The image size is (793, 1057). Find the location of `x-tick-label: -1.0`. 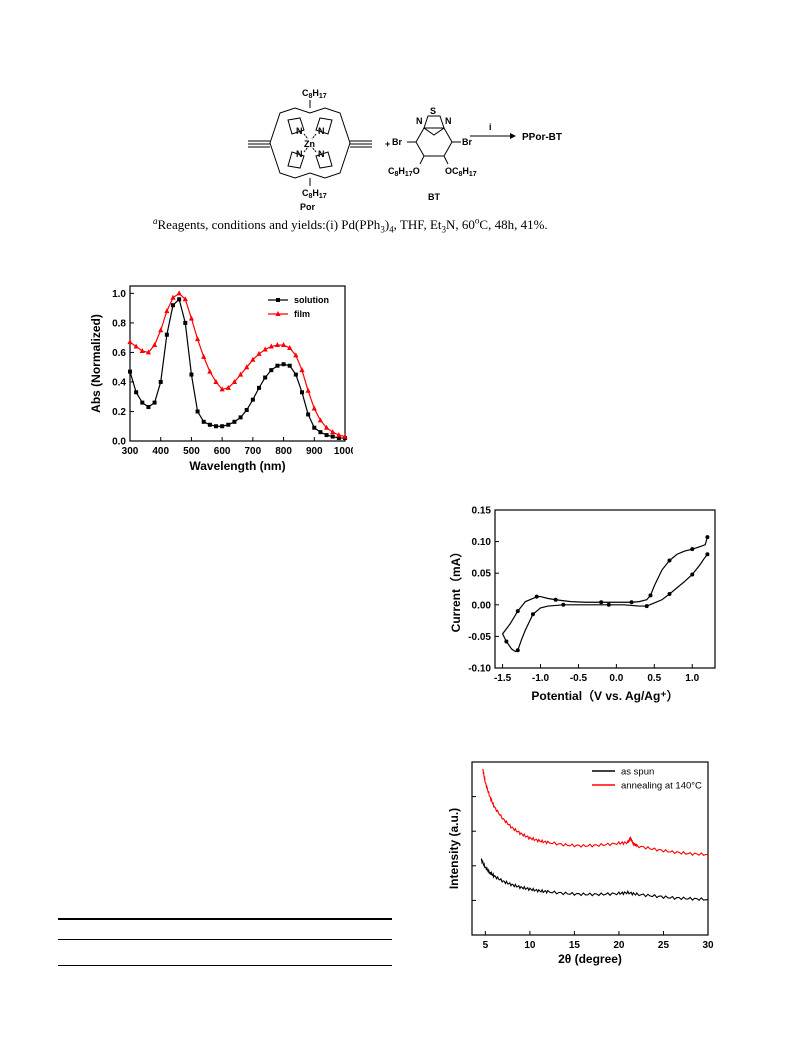

x-tick-label: -1.0 is located at coordinates (541, 678).